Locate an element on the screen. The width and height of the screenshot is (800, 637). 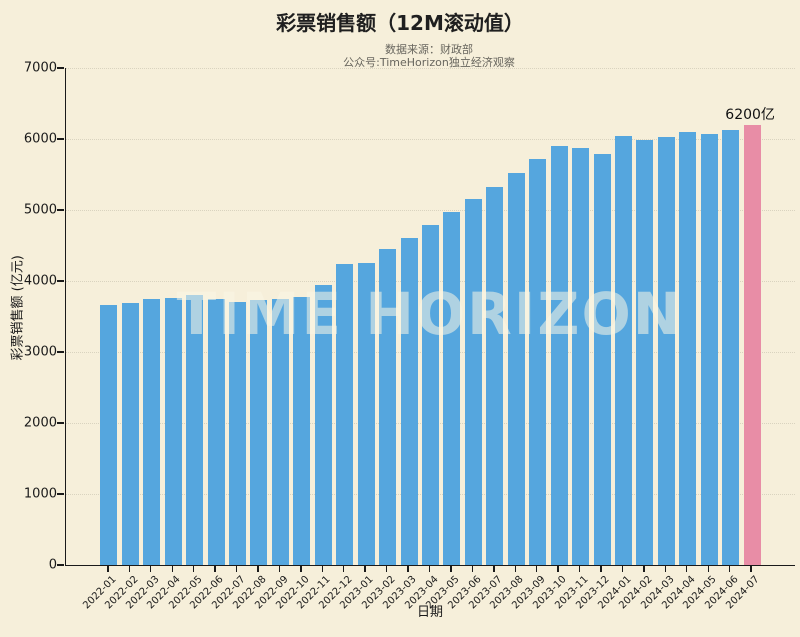
y-tick-label-3000: 3000 is located at coordinates (40, 352).